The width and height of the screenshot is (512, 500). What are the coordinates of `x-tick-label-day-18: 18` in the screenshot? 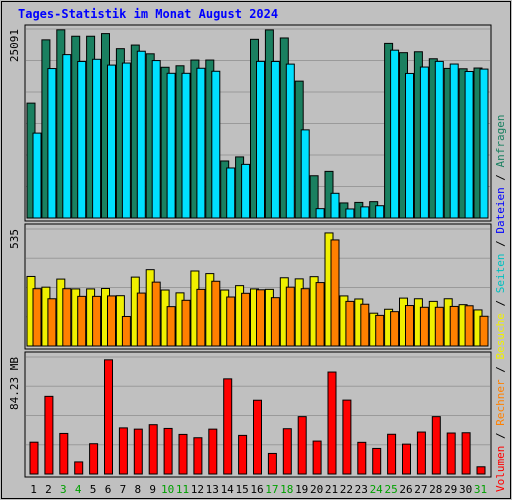 It's located at (286, 489).